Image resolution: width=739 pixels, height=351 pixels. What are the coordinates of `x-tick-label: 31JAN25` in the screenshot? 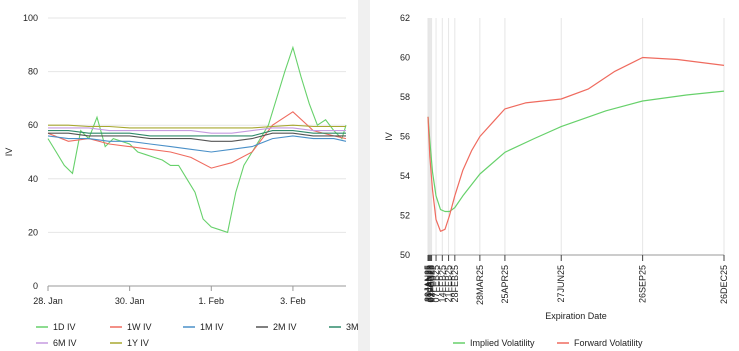 It's located at (430, 283).